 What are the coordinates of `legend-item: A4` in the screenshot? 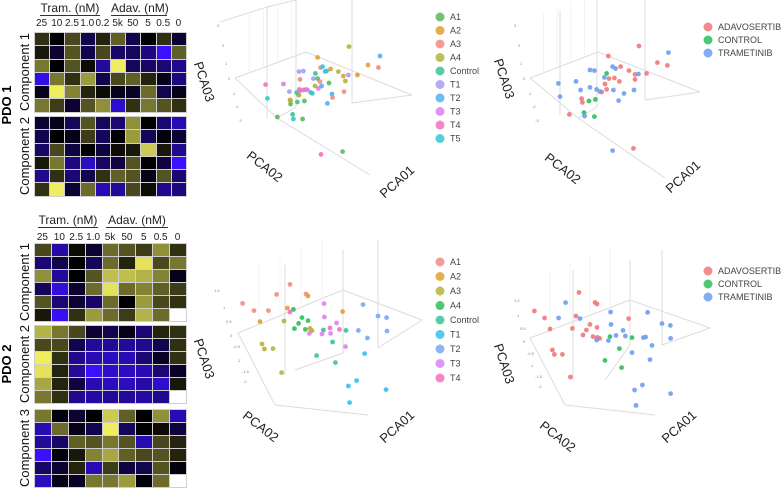 It's located at (448, 306).